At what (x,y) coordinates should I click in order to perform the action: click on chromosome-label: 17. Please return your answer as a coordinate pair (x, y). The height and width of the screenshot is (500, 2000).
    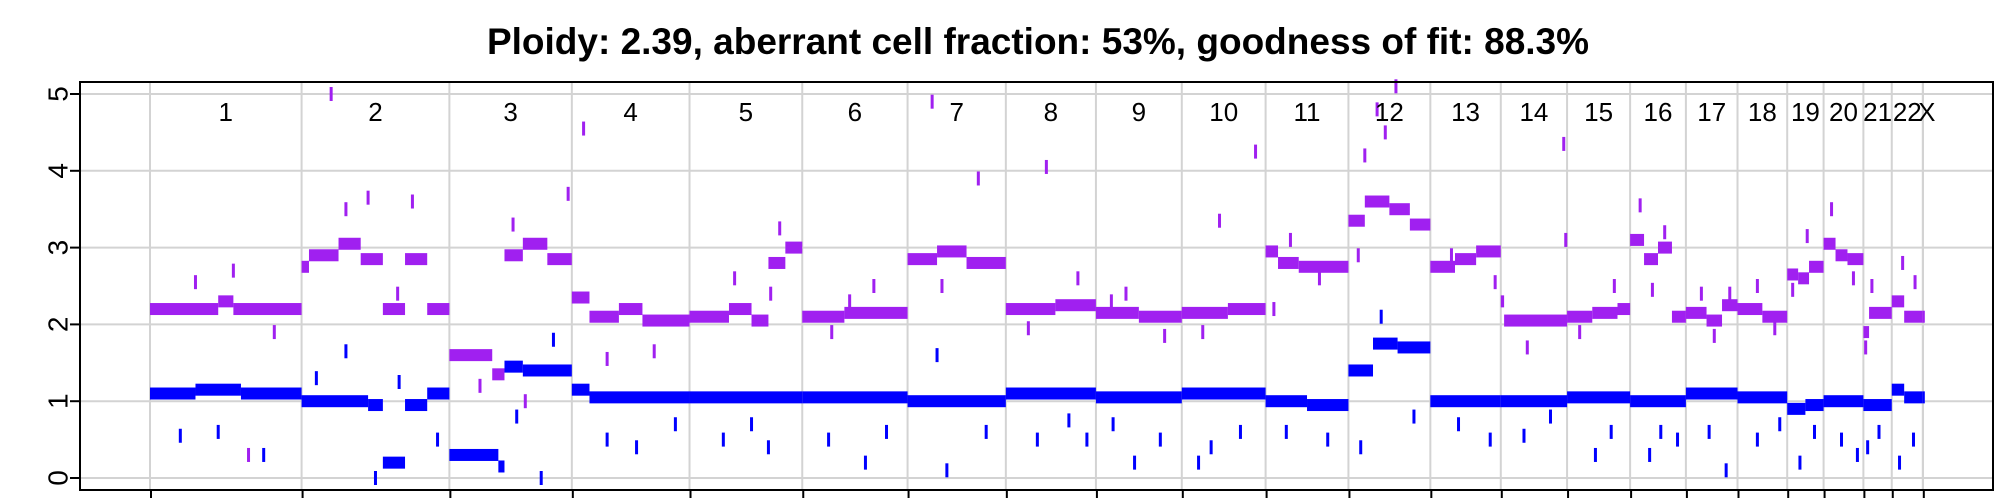
    Looking at the image, I should click on (1711, 112).